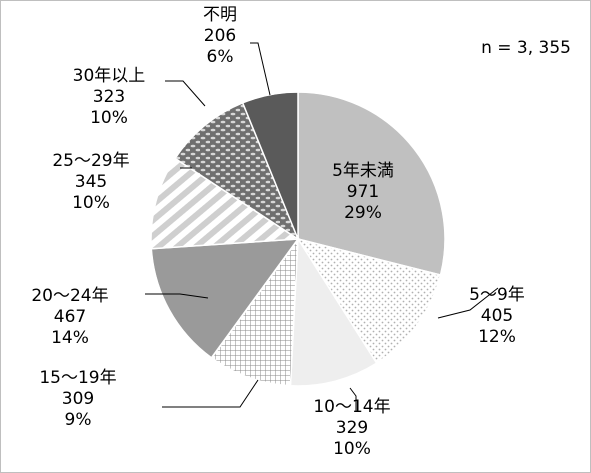 The width and height of the screenshot is (591, 473). What do you see at coordinates (363, 213) in the screenshot?
I see `slice-label-percent-1: 29%` at bounding box center [363, 213].